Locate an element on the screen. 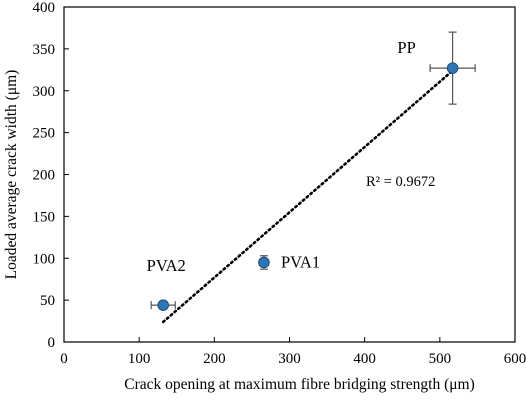  y-tick-label: 50 is located at coordinates (47, 301).